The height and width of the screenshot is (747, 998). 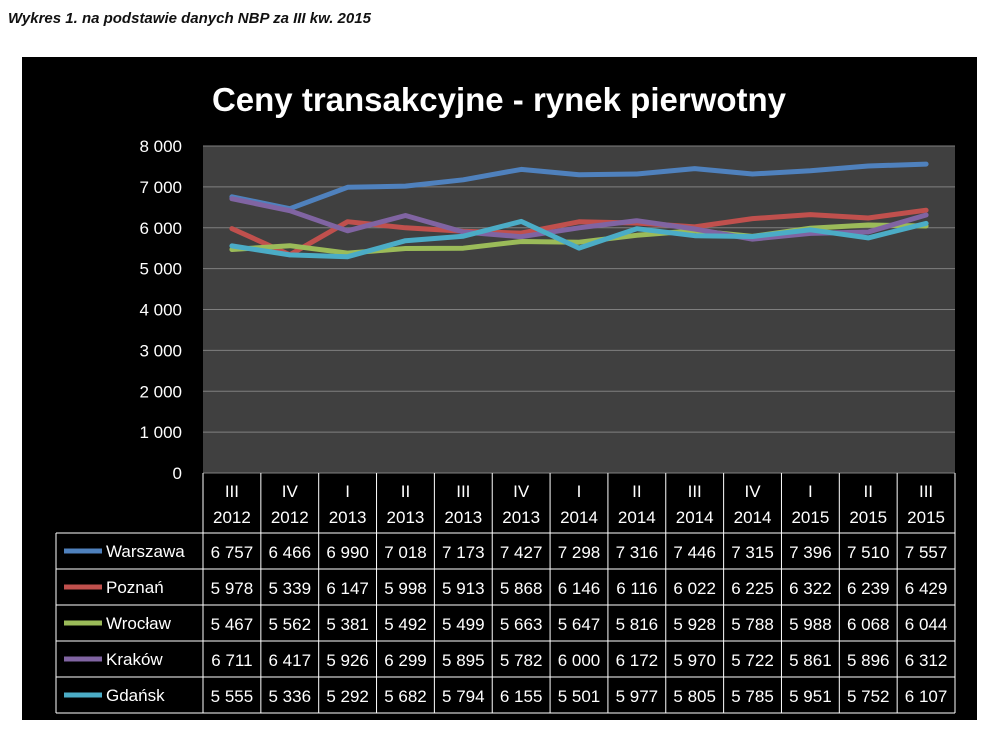 What do you see at coordinates (868, 588) in the screenshot?
I see `data-label: 6 239` at bounding box center [868, 588].